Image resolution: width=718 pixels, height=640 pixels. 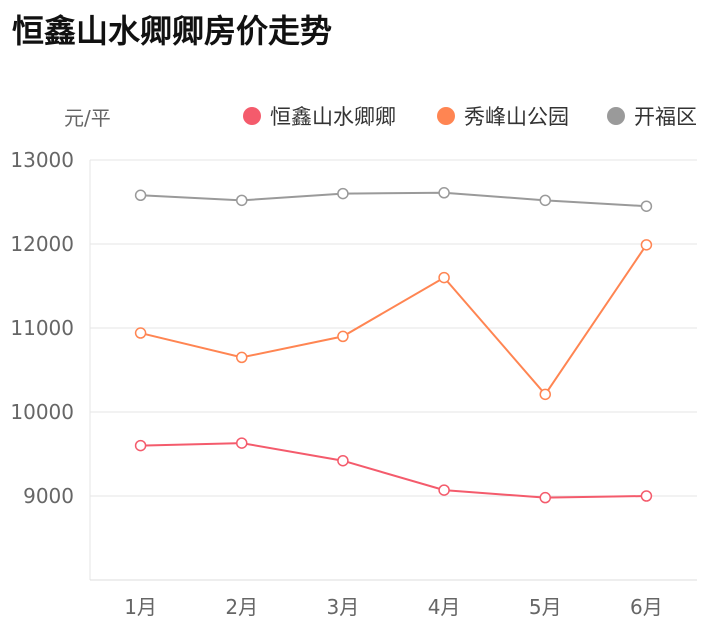 I want to click on y-tick-label: 12000, so click(x=42, y=244).